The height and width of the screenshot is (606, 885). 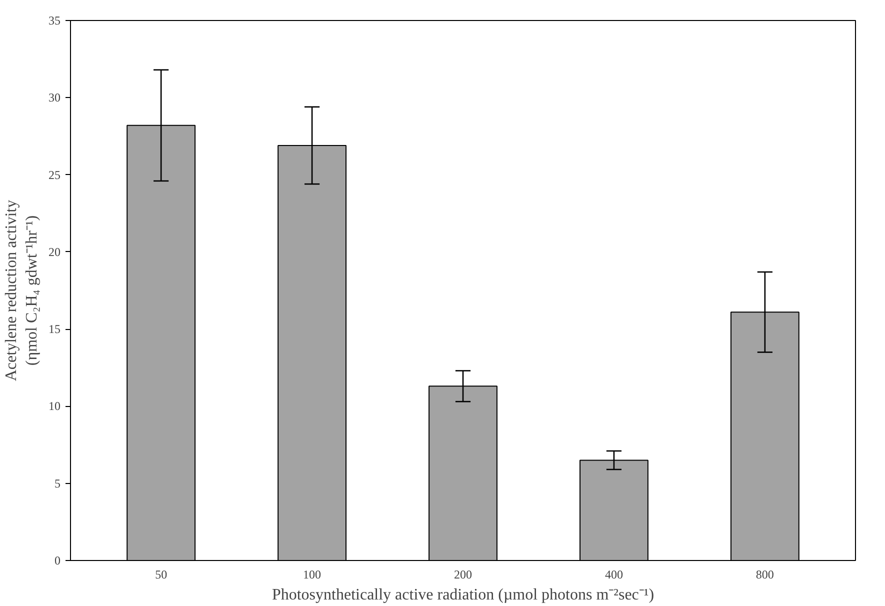 What do you see at coordinates (312, 575) in the screenshot?
I see `x-tick-label: 100` at bounding box center [312, 575].